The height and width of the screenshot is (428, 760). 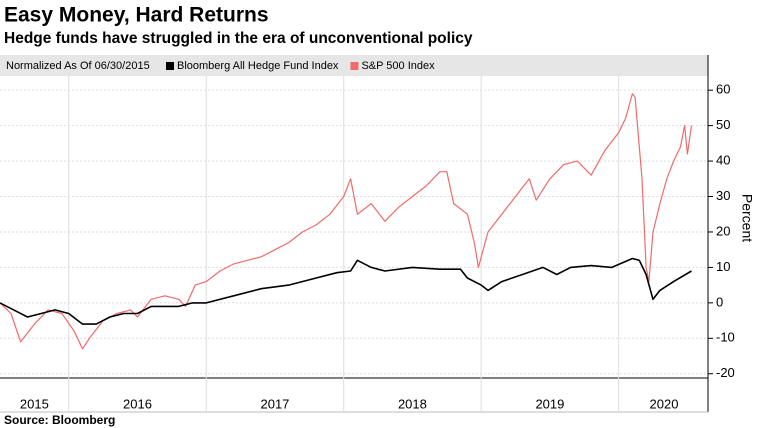 I want to click on series-line, so click(x=346, y=291).